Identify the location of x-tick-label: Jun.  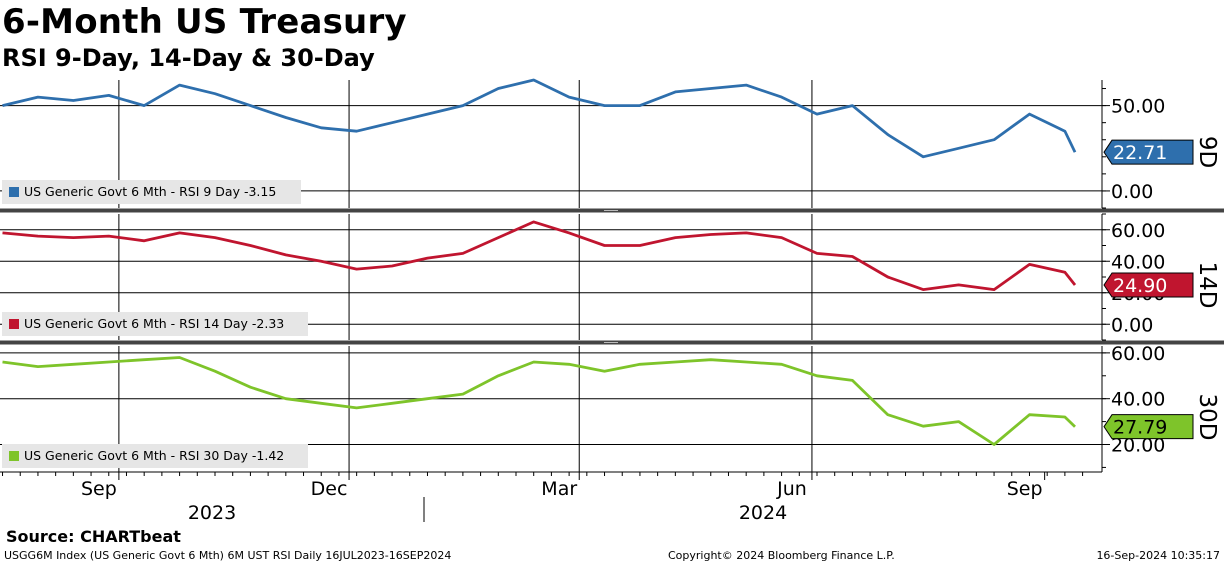
(791, 489).